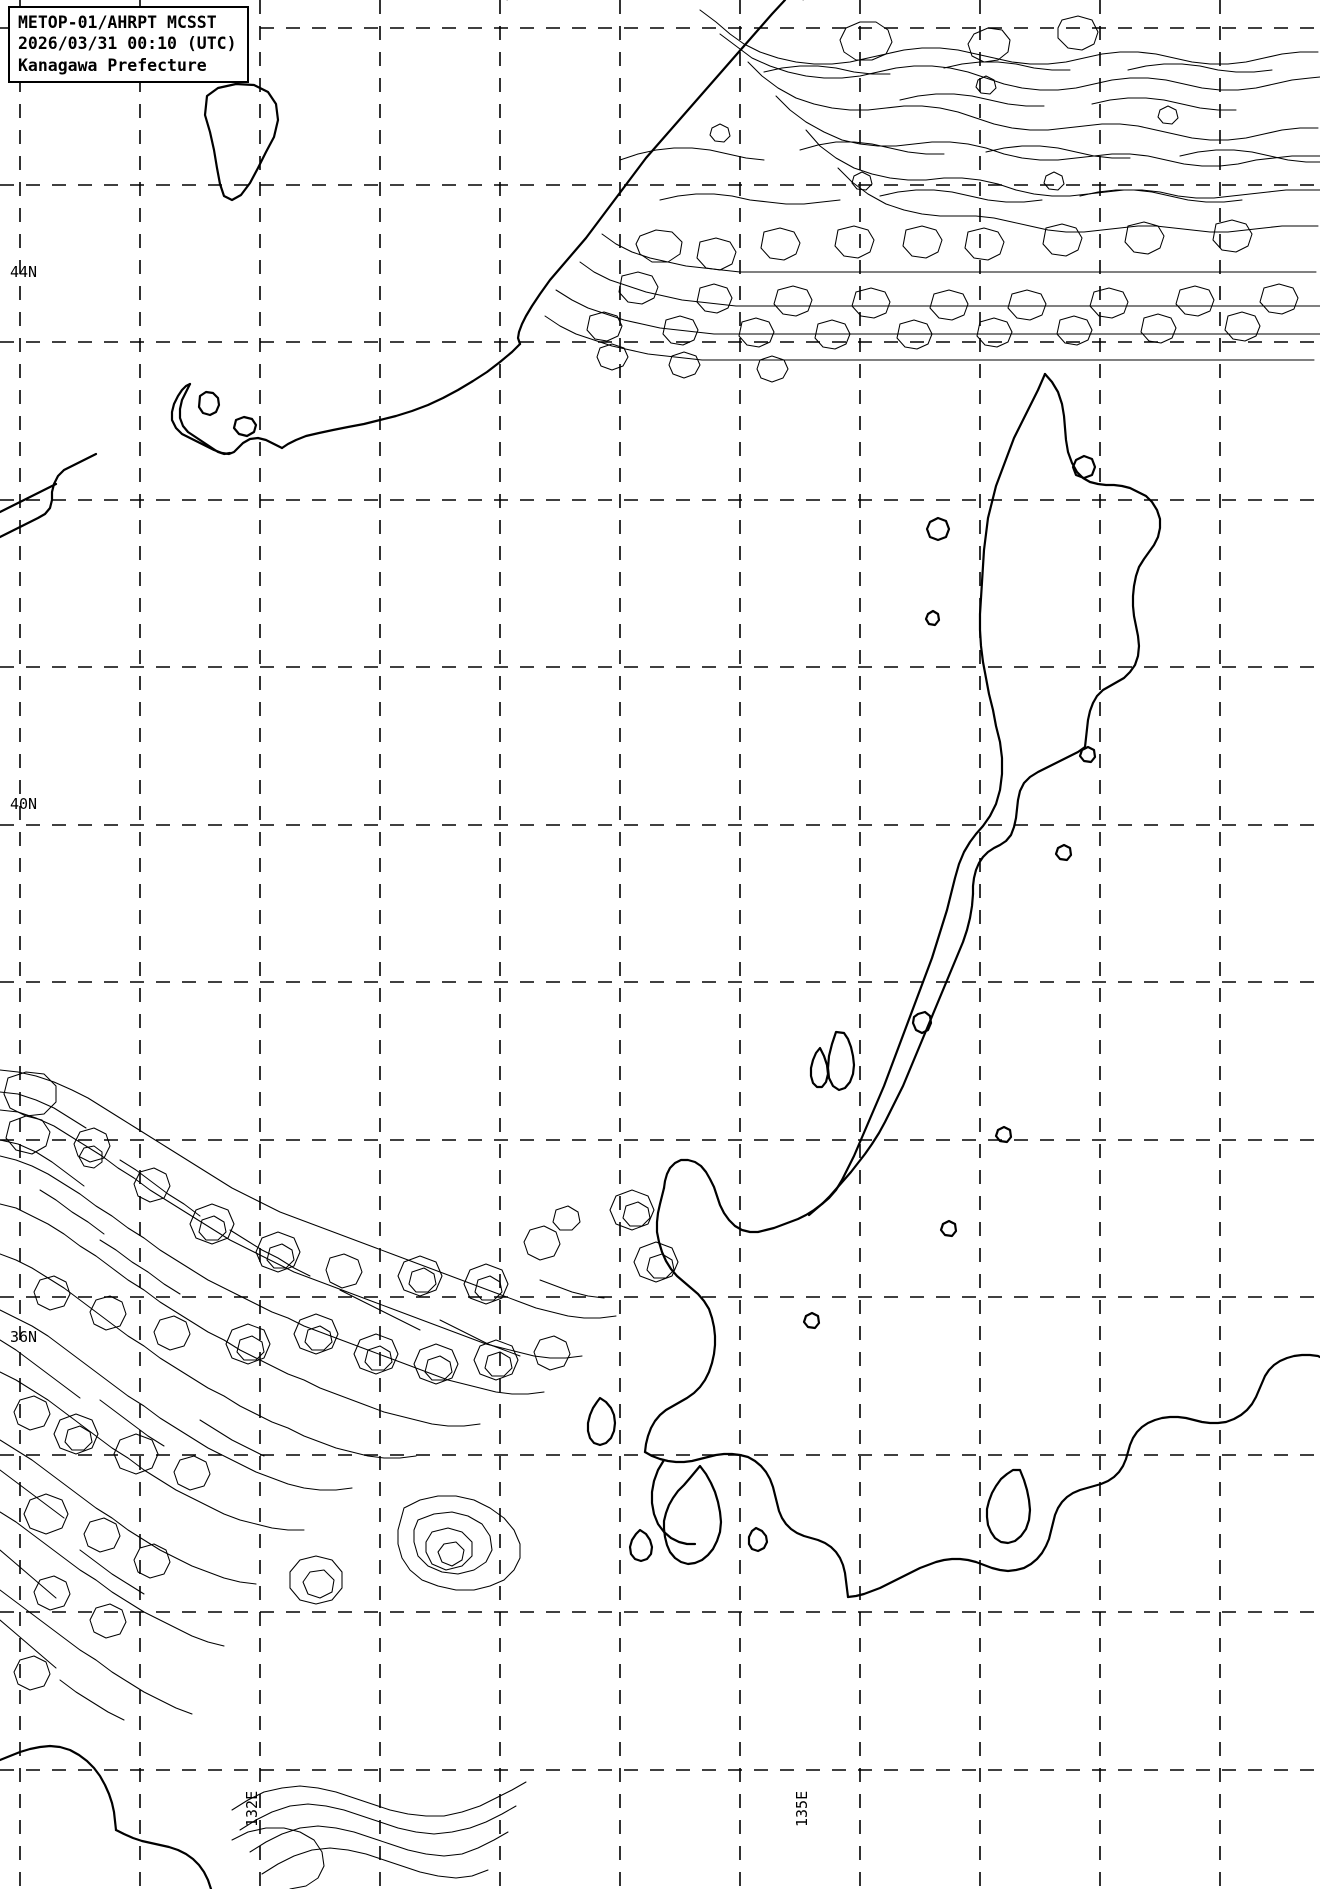 The image size is (1320, 1889). I want to click on lon-label-136e: 138E, so click(808, 1).